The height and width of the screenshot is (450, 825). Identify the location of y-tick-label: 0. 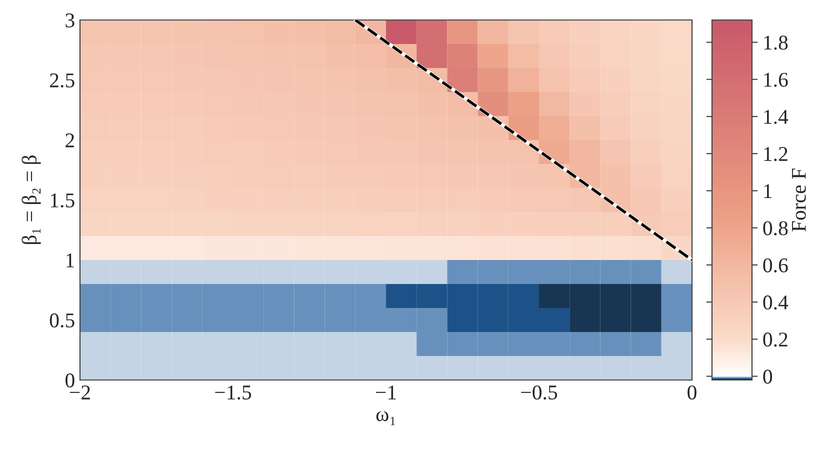
(70, 380).